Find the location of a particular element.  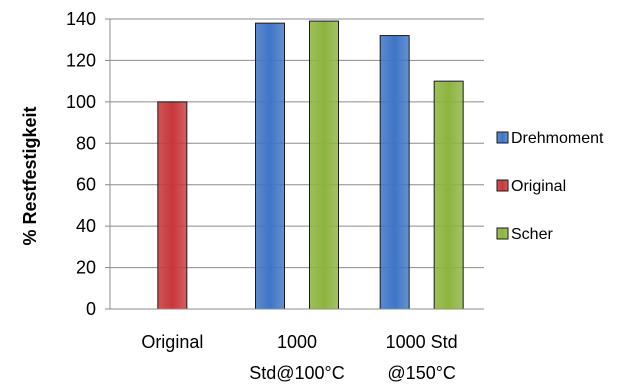

x-category-labels: Original 1000 Std@100°C 1000 Std @150°C is located at coordinates (299, 357).